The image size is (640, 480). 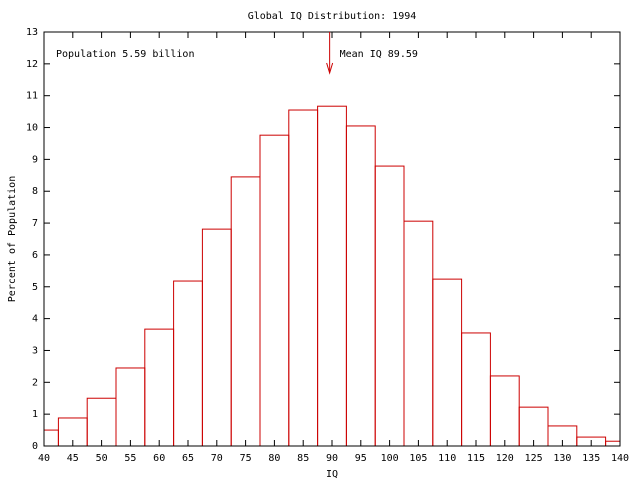 I want to click on y-axis-label: Percent of Population, so click(x=12, y=239).